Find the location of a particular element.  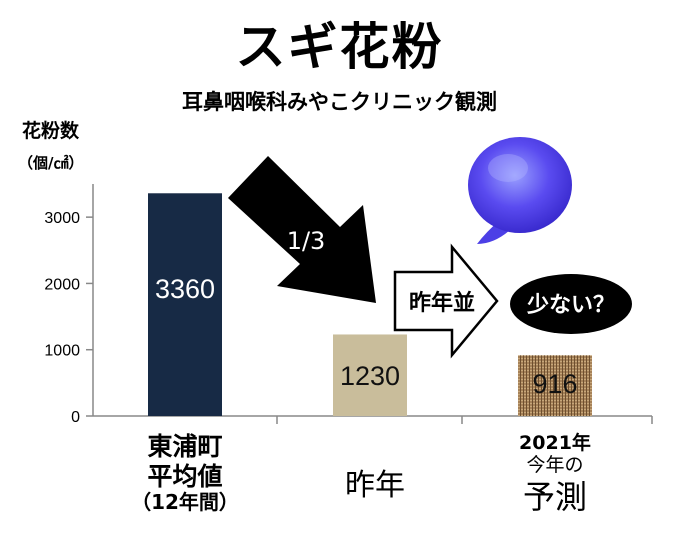

bubble-label: 少ない？ is located at coordinates (570, 305).